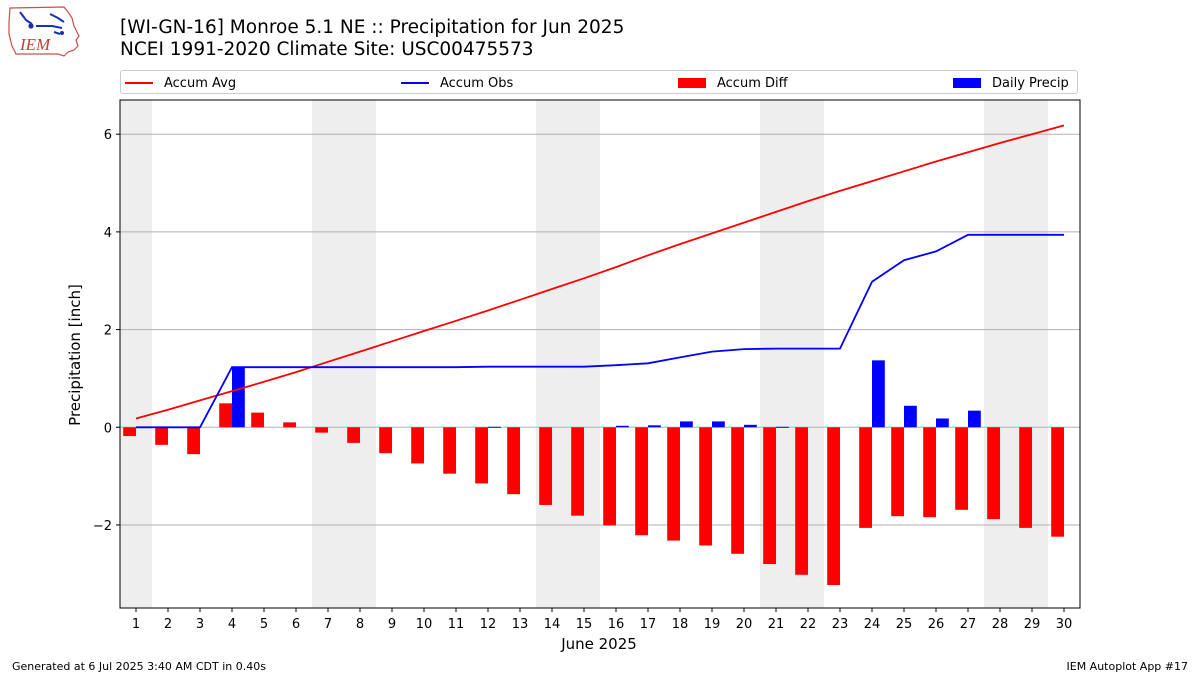 Image resolution: width=1200 pixels, height=675 pixels. Describe the element at coordinates (456, 624) in the screenshot. I see `x-tick-label: 11` at that location.